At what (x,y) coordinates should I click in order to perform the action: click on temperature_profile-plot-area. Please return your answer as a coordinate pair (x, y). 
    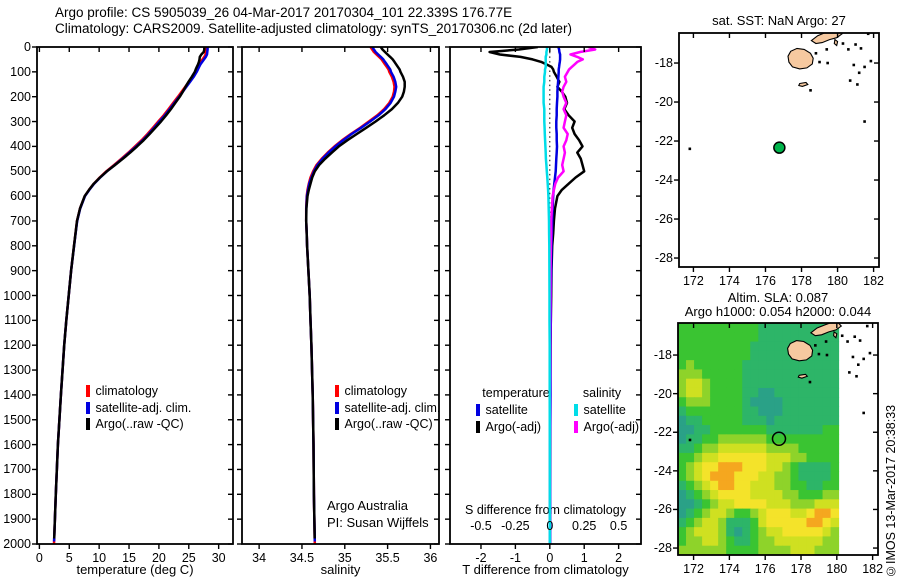
    Looking at the image, I should click on (130, 295).